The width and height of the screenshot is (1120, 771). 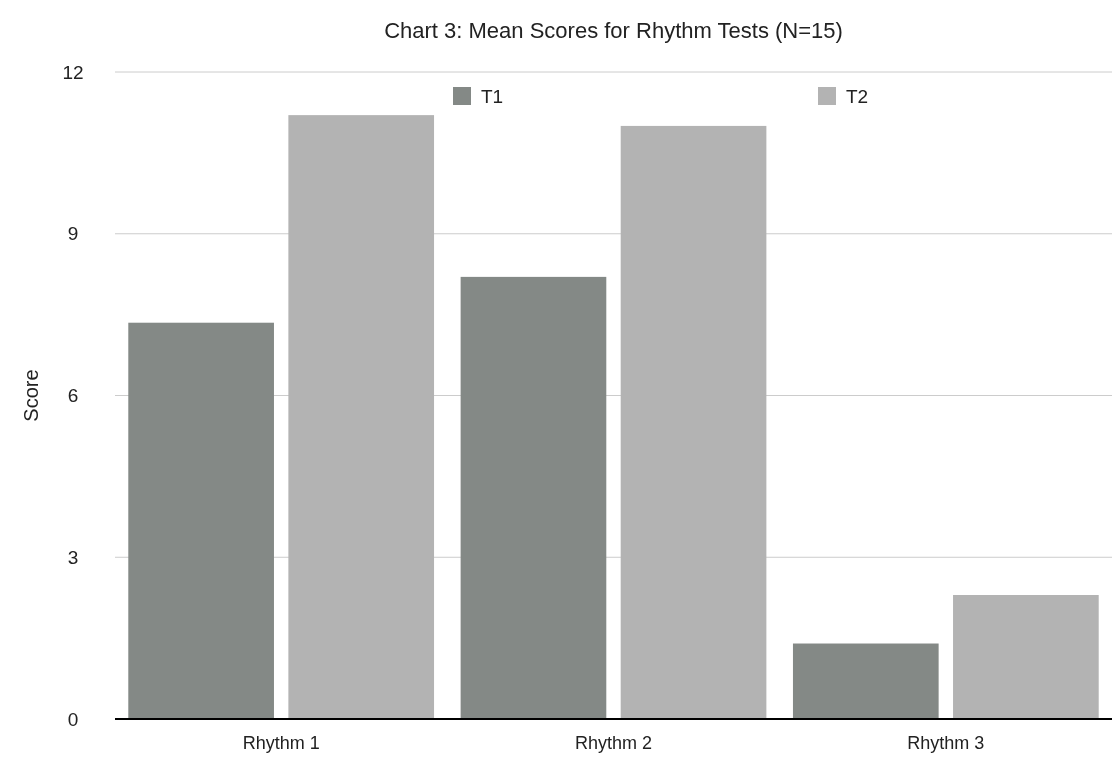 I want to click on y-tick-label: 6, so click(x=73, y=396).